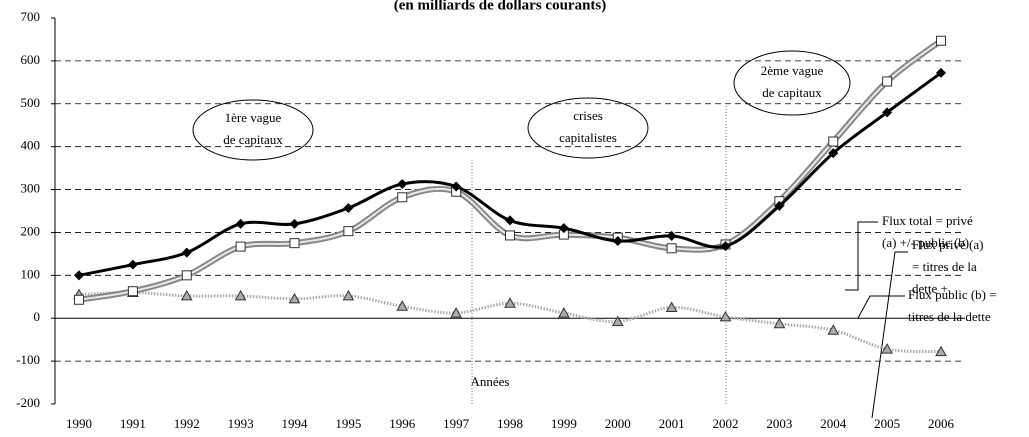 The image size is (1029, 437). Describe the element at coordinates (348, 423) in the screenshot. I see `x-tick-label: 1995` at that location.